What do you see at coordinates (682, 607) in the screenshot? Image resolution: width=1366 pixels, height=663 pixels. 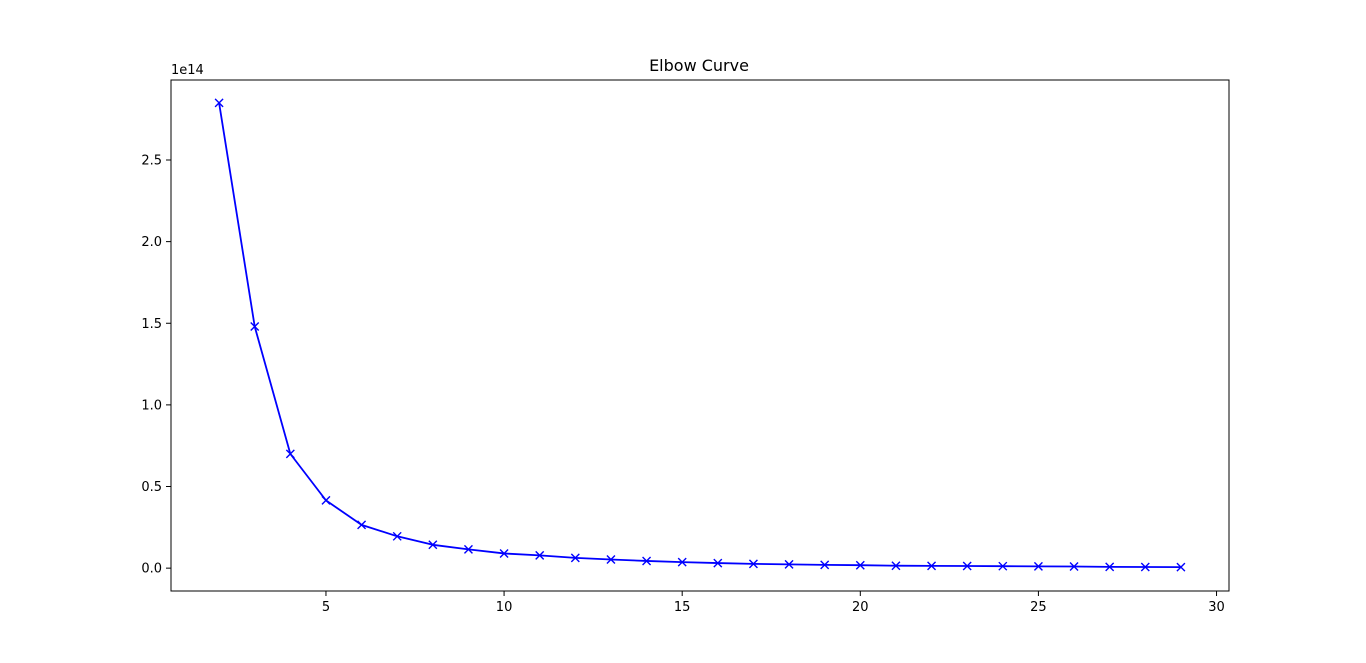 I see `x-tick-label: 15` at bounding box center [682, 607].